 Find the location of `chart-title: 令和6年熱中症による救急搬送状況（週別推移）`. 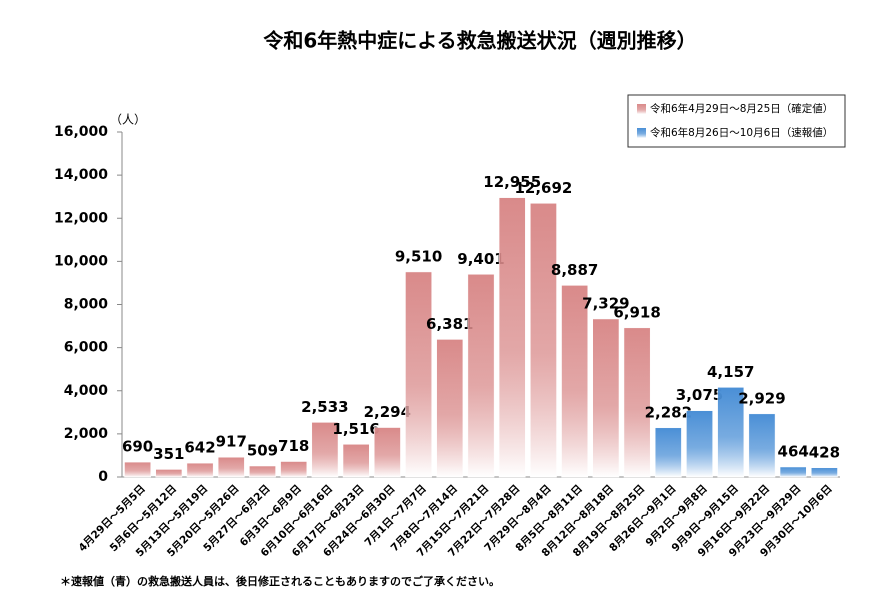

chart-title: 令和6年熱中症による救急搬送状況（週別推移） is located at coordinates (479, 41).